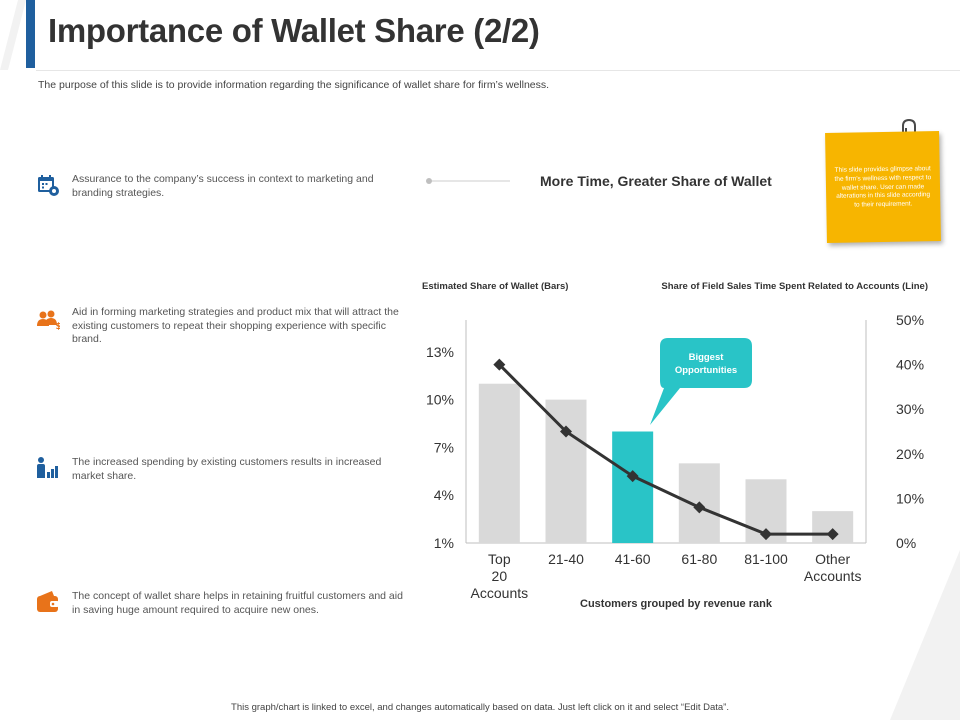  I want to click on person-bar-chart-icon, so click(47, 467).